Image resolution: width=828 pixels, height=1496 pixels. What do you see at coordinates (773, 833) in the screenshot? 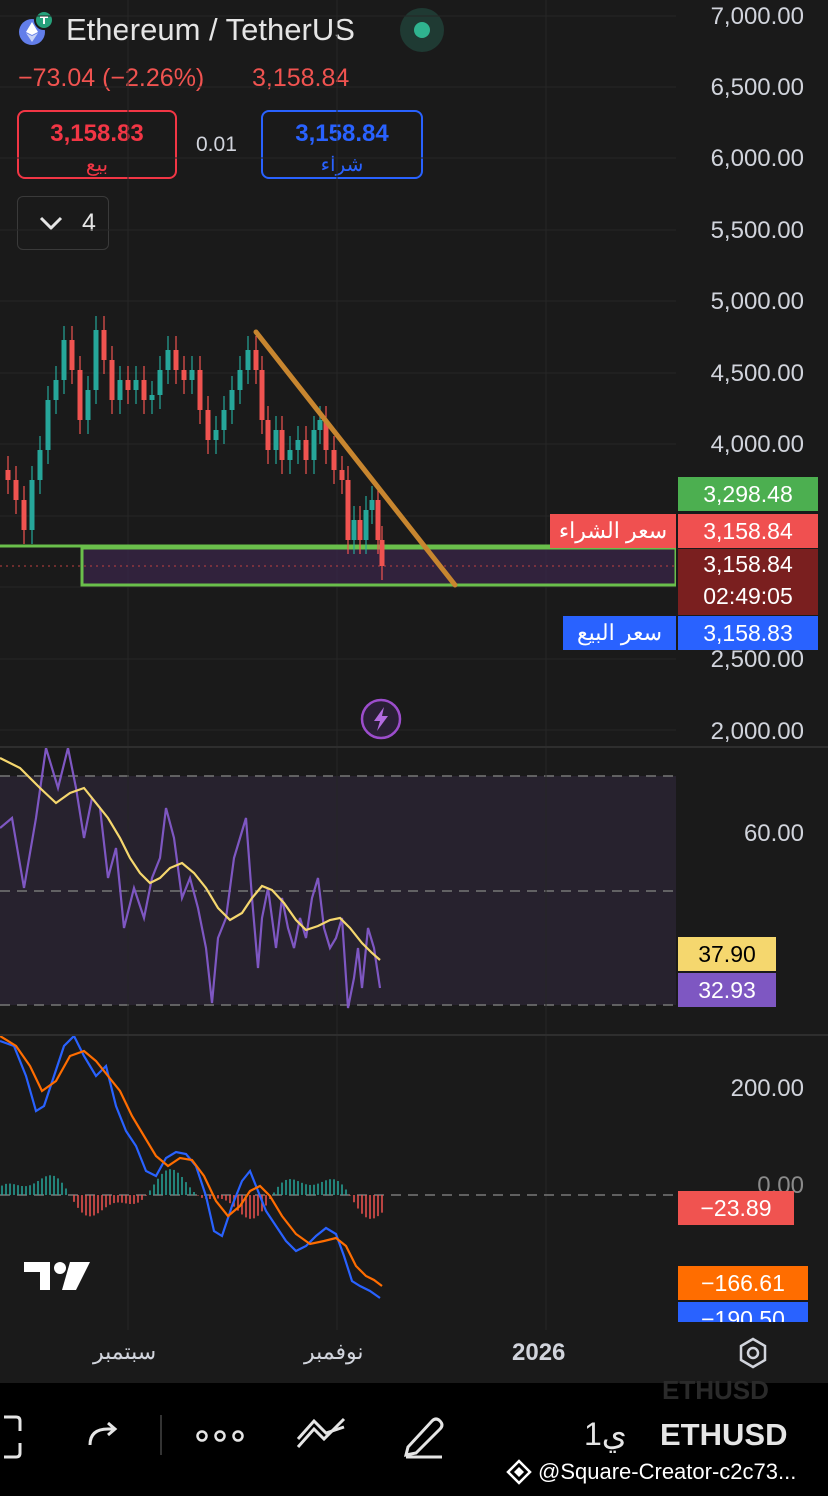
I see `rsi-axis-label: 60.00` at bounding box center [773, 833].